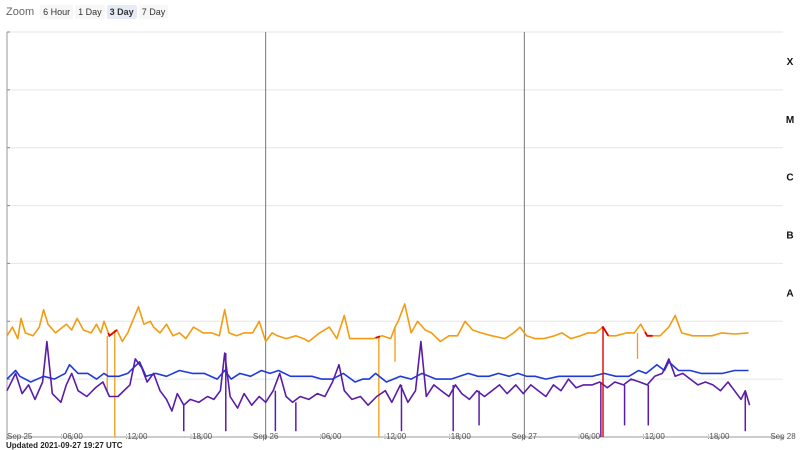  I want to click on zoom-1-day-button: 1 Day, so click(90, 12).